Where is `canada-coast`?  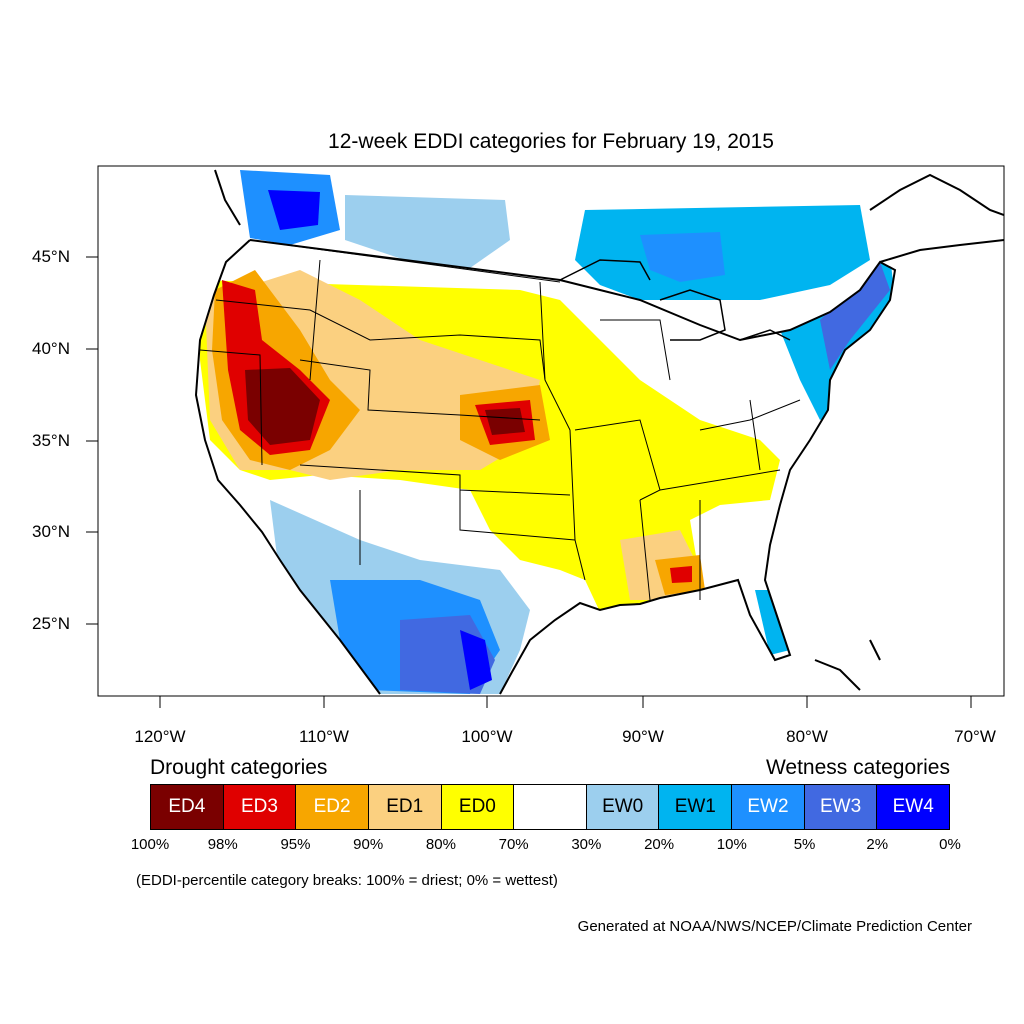 canada-coast is located at coordinates (609, 216).